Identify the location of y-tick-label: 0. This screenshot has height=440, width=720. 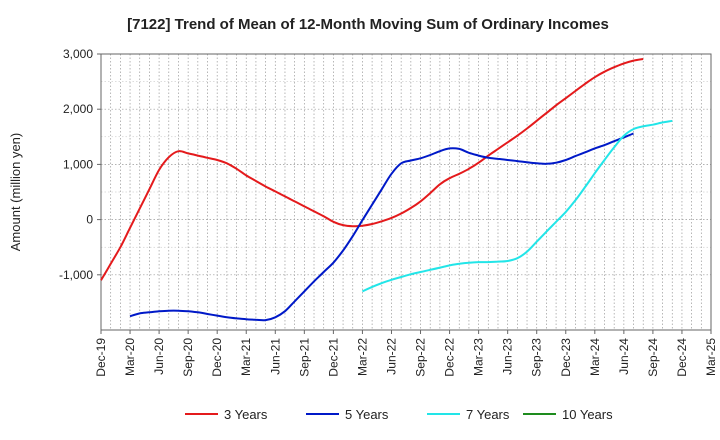
(89, 220).